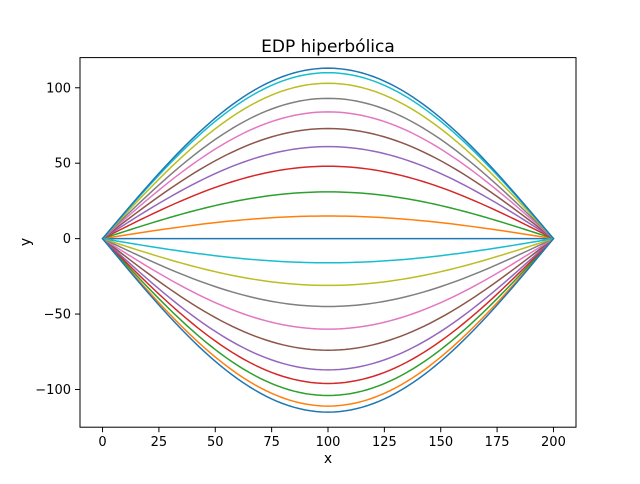 This screenshot has width=640, height=484. What do you see at coordinates (159, 442) in the screenshot?
I see `x-tick-label: 25` at bounding box center [159, 442].